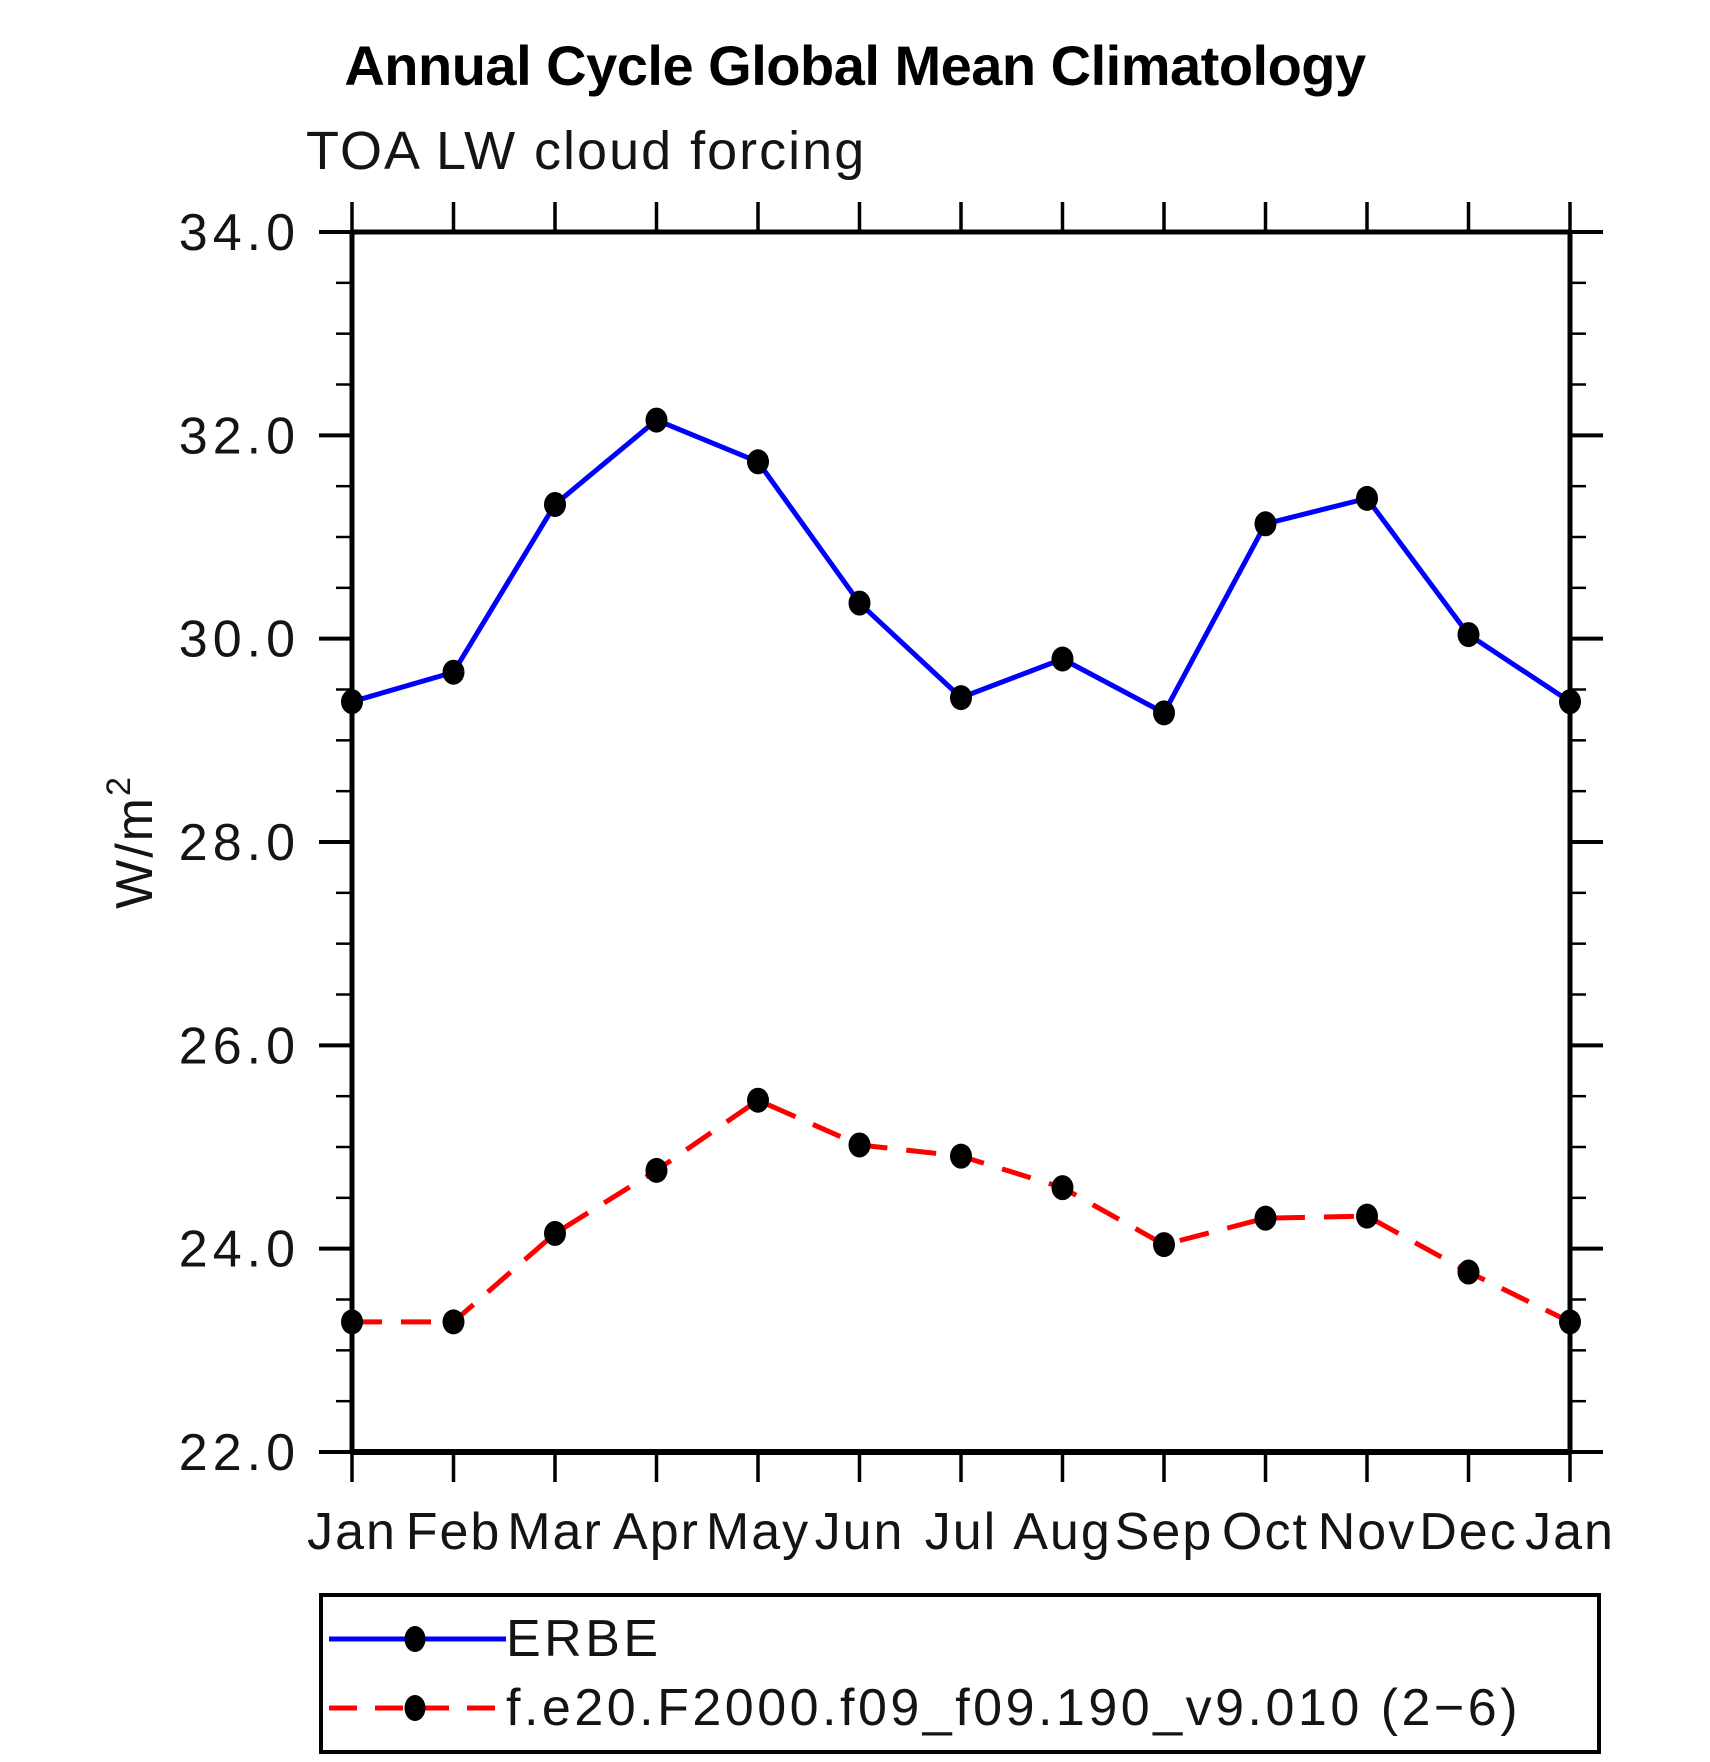 The image size is (1710, 1762). What do you see at coordinates (584, 1638) in the screenshot?
I see `legend-label-erbe: ERBE` at bounding box center [584, 1638].